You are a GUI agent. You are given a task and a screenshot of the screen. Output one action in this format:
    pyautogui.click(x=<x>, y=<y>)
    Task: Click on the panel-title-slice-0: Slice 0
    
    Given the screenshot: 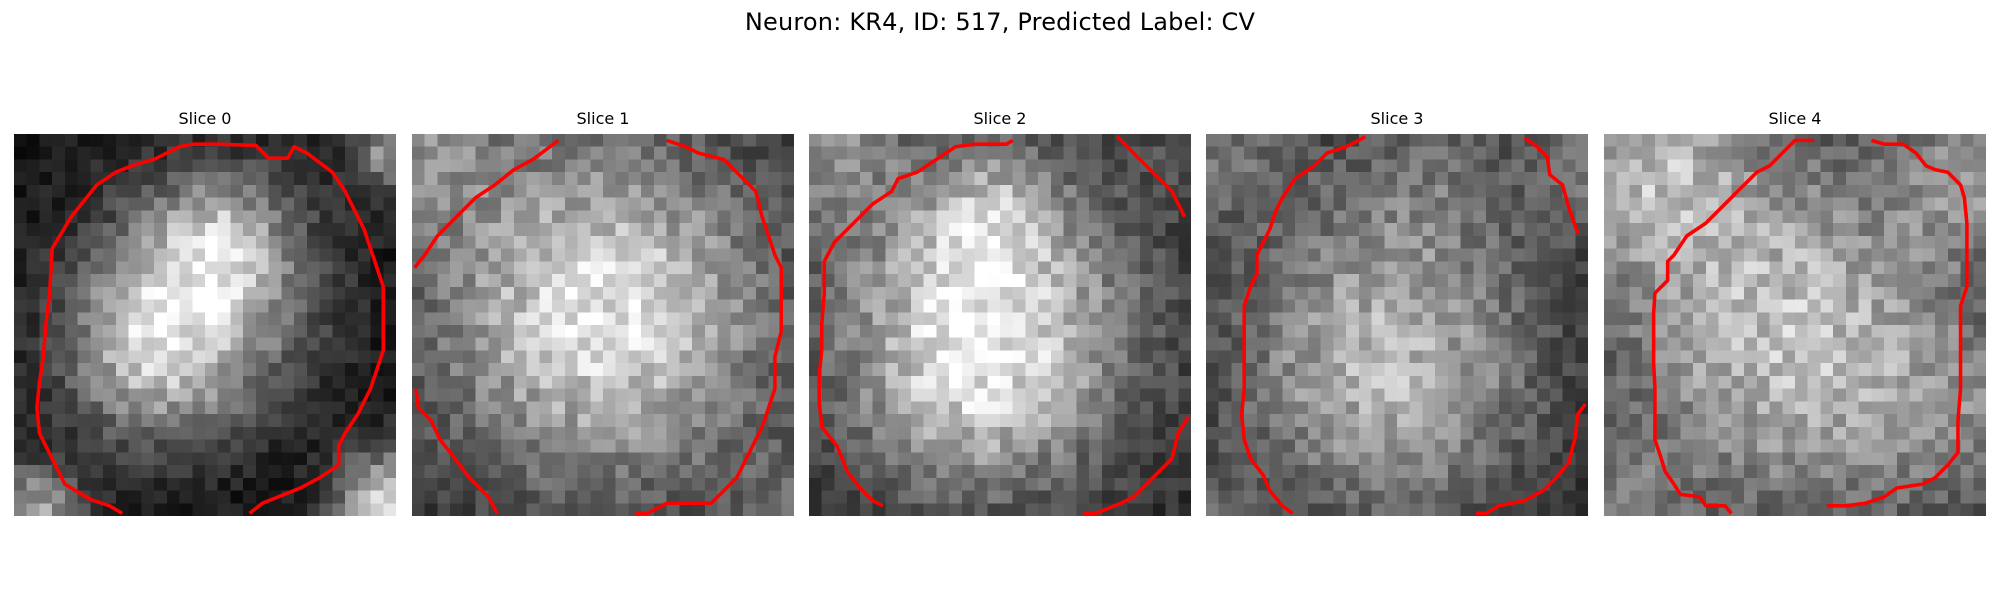 What is the action you would take?
    pyautogui.click(x=205, y=118)
    